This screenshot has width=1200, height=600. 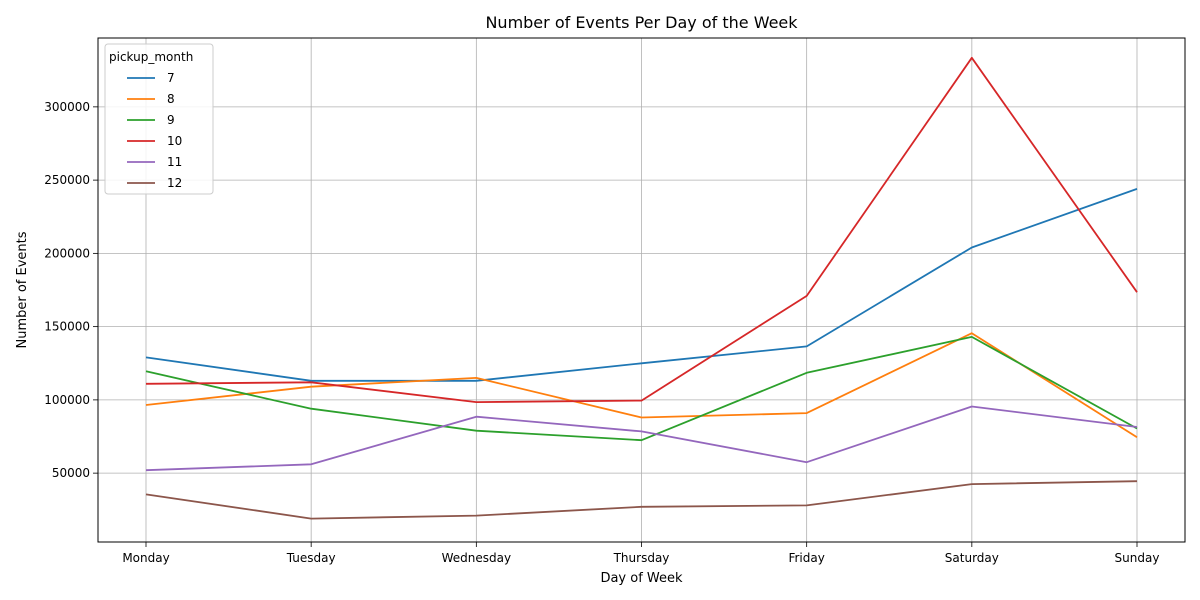 What do you see at coordinates (22, 289) in the screenshot?
I see `y-axis-title: Number of Events` at bounding box center [22, 289].